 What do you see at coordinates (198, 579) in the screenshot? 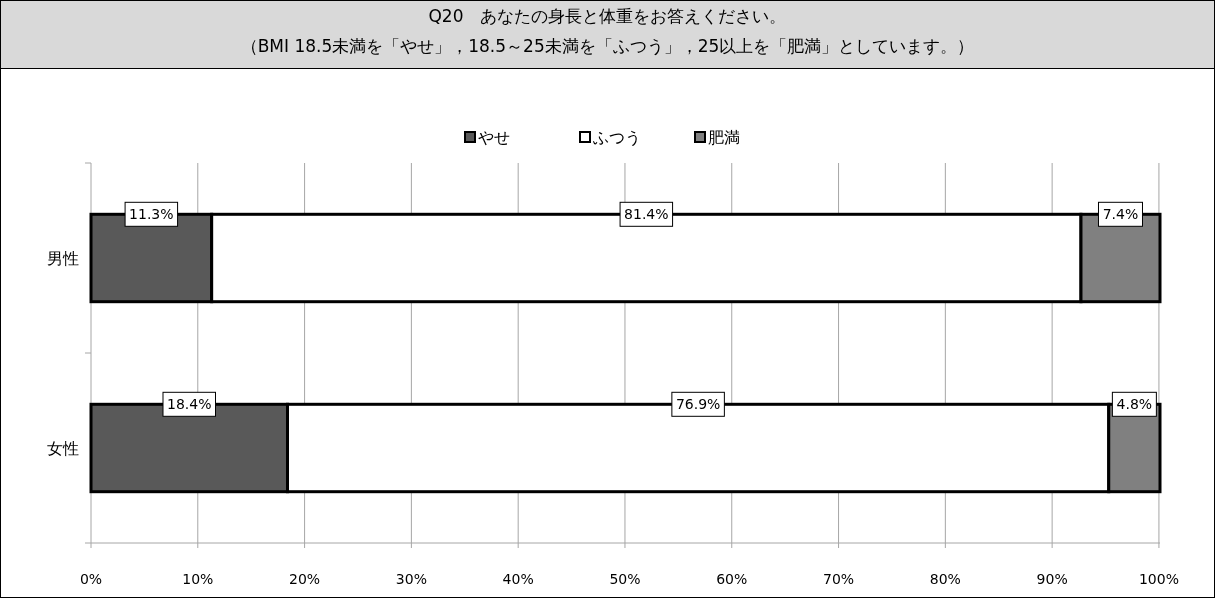
I see `x-tick-label: 10%` at bounding box center [198, 579].